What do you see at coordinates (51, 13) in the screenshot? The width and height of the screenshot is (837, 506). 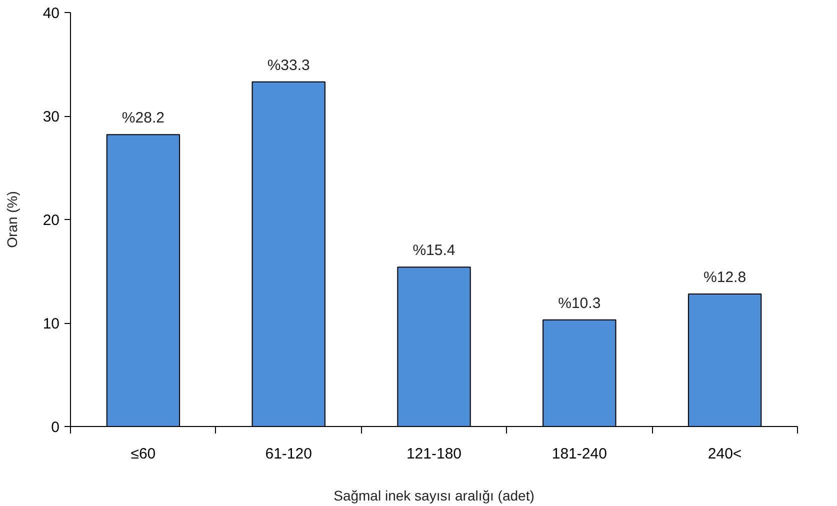 I see `y-tick-label: 40` at bounding box center [51, 13].